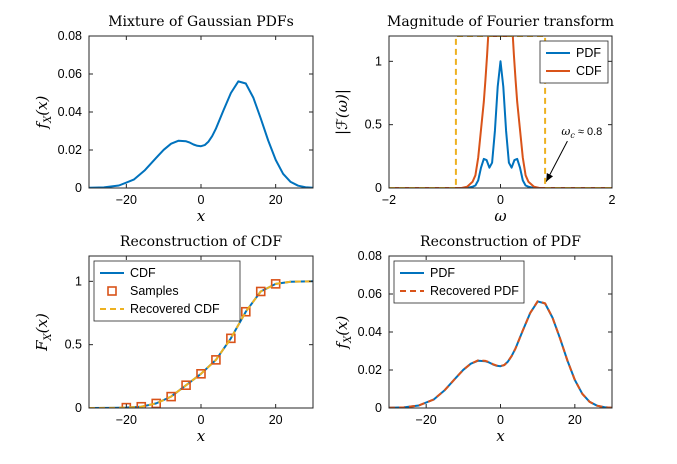 The image size is (677, 464). I want to click on series-line-cdf, so click(500, 112).